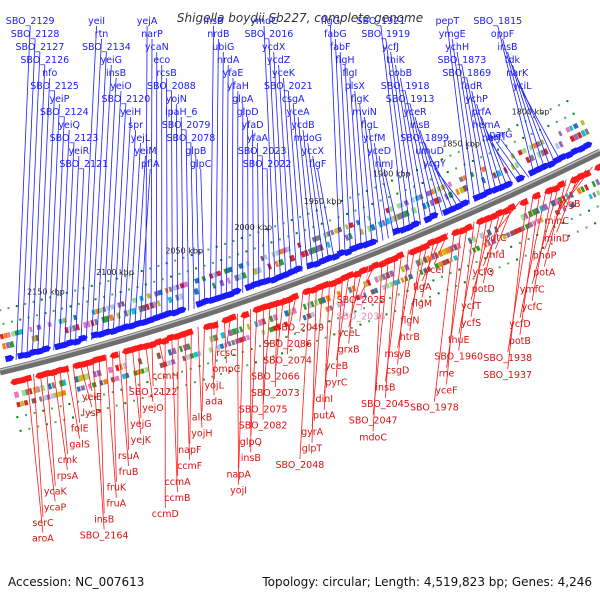 The image size is (600, 600). What do you see at coordinates (461, 144) in the screenshot?
I see `position-tick-label: 1850 kbp` at bounding box center [461, 144].